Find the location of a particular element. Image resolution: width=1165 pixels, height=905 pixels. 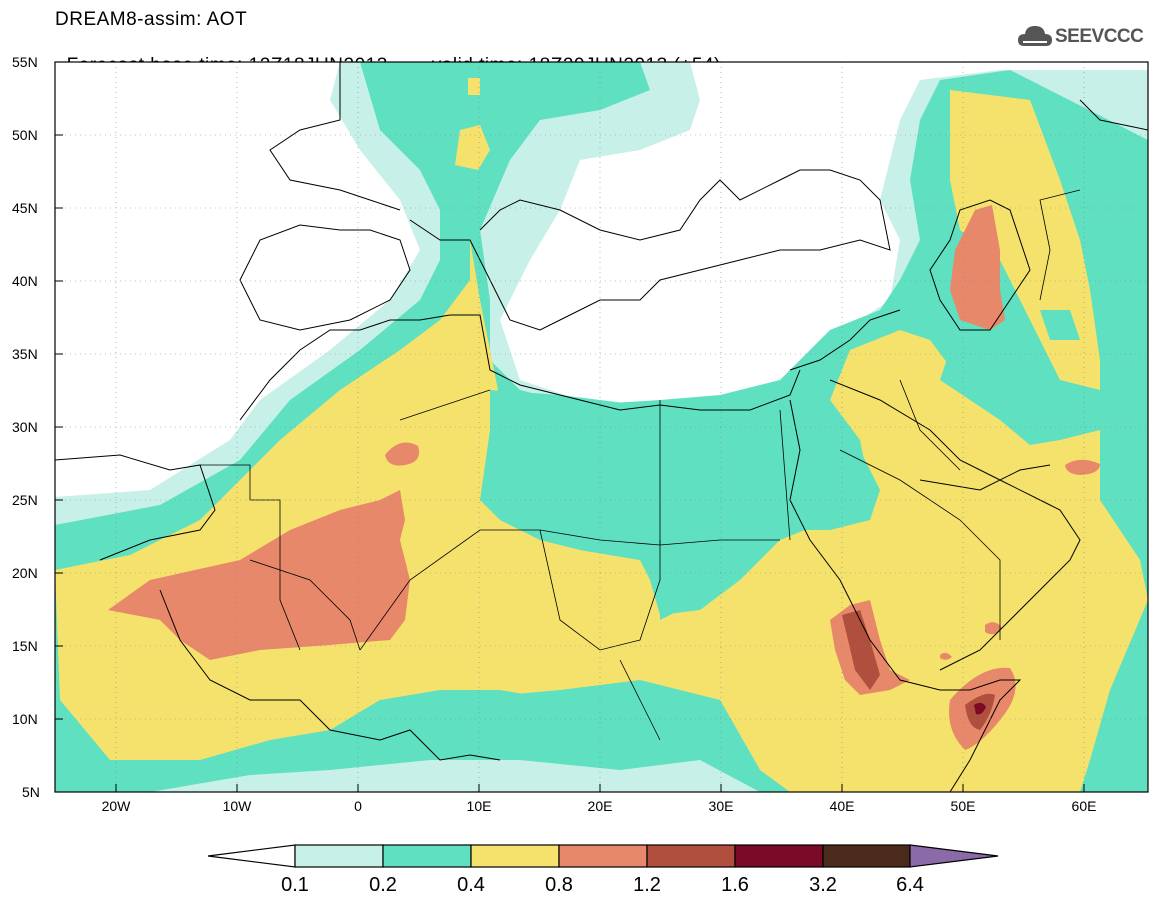

aot-band-0.2-libya is located at coordinates (680, 502).